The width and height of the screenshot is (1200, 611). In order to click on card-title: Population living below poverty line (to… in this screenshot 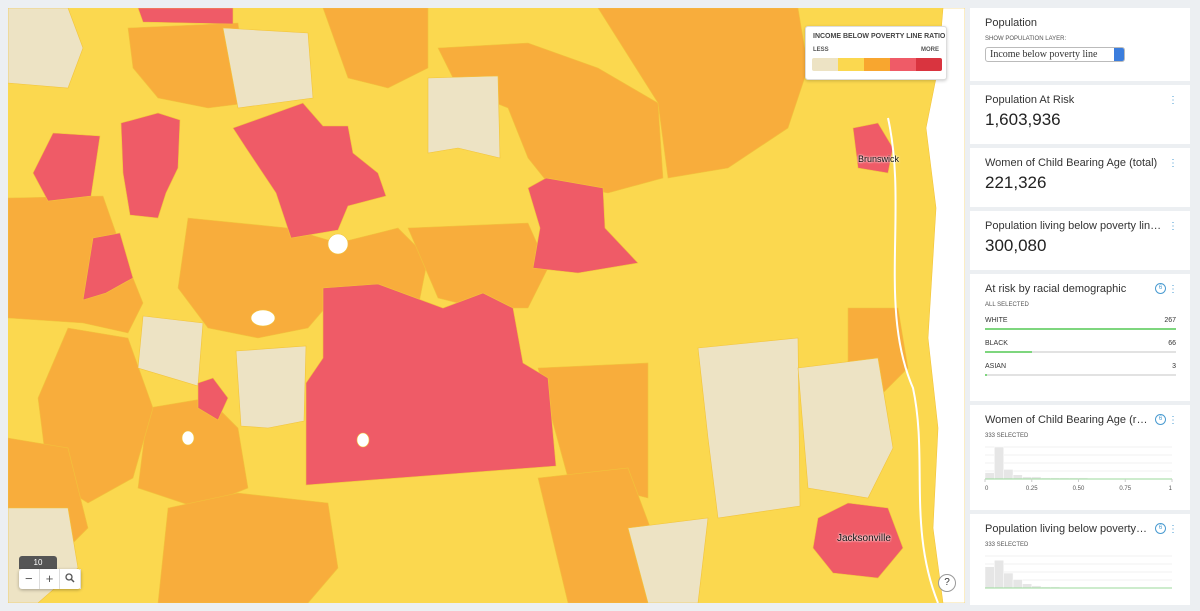, I will do `click(1075, 226)`.